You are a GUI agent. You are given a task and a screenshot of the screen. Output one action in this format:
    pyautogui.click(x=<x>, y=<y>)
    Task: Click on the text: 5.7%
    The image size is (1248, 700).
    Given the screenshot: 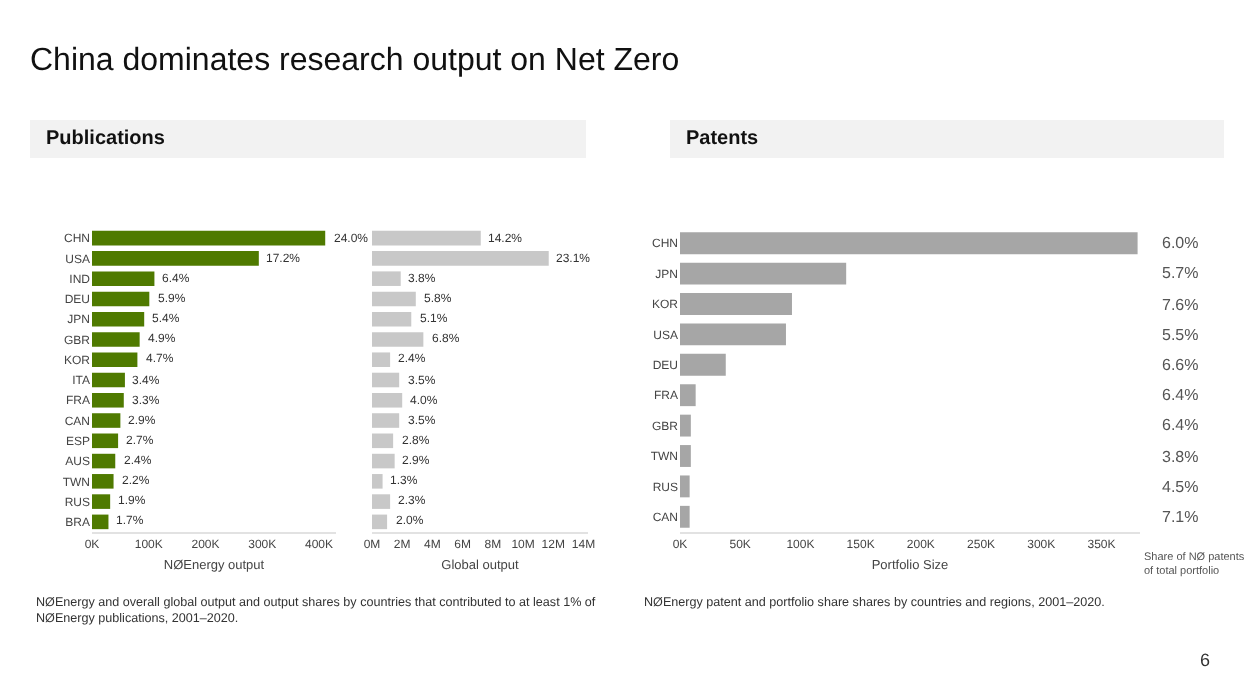 What is the action you would take?
    pyautogui.click(x=1180, y=273)
    